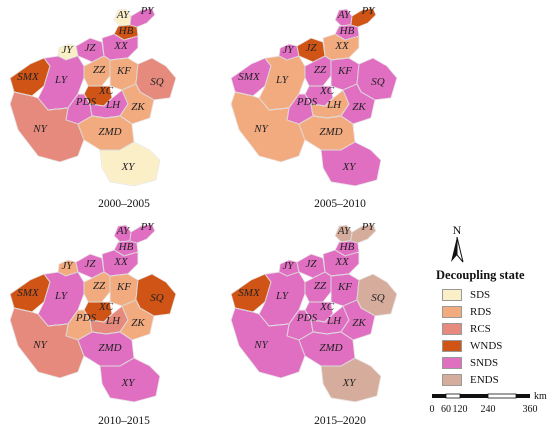  I want to click on legend-item-rcs: RCS, so click(472, 328).